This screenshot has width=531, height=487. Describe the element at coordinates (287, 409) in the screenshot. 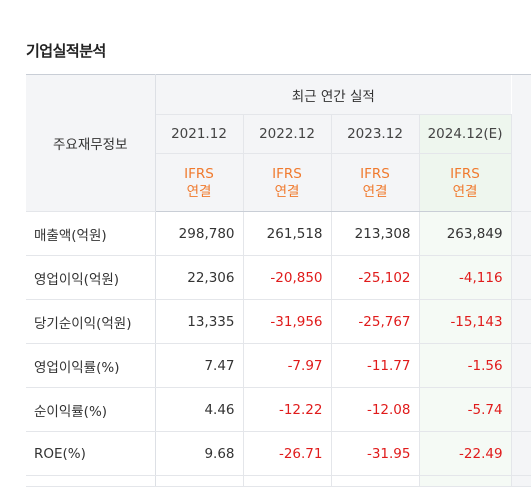

I see `table-cell: -12.22` at that location.